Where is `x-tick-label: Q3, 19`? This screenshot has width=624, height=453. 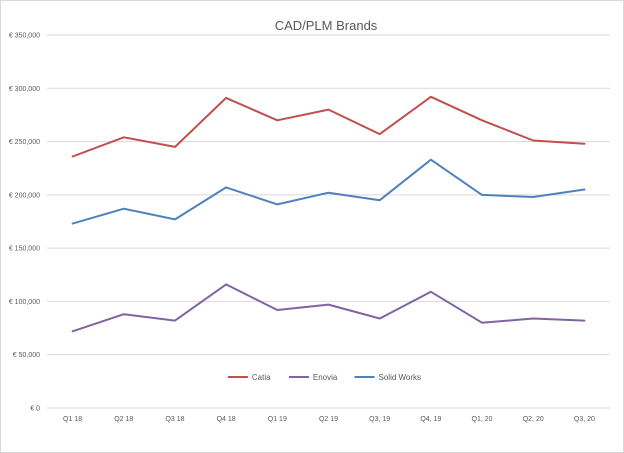 x-tick-label: Q3, 19 is located at coordinates (379, 419).